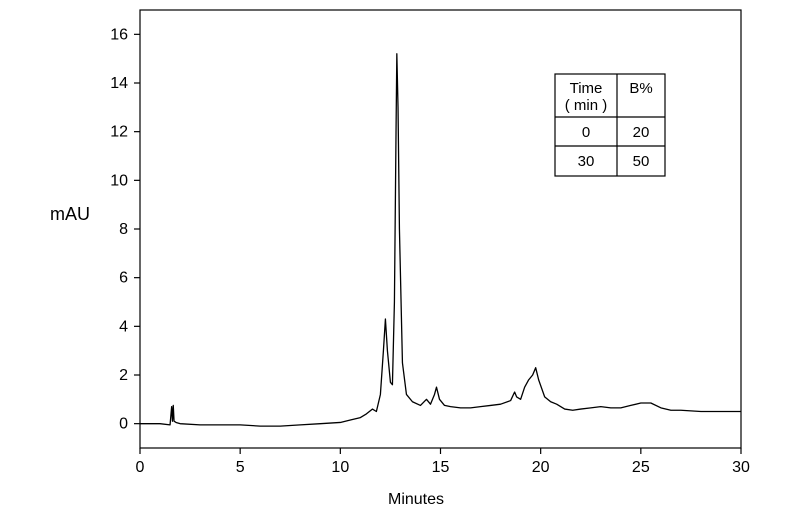 The height and width of the screenshot is (513, 800). What do you see at coordinates (123, 278) in the screenshot?
I see `y-tick-label: 6` at bounding box center [123, 278].